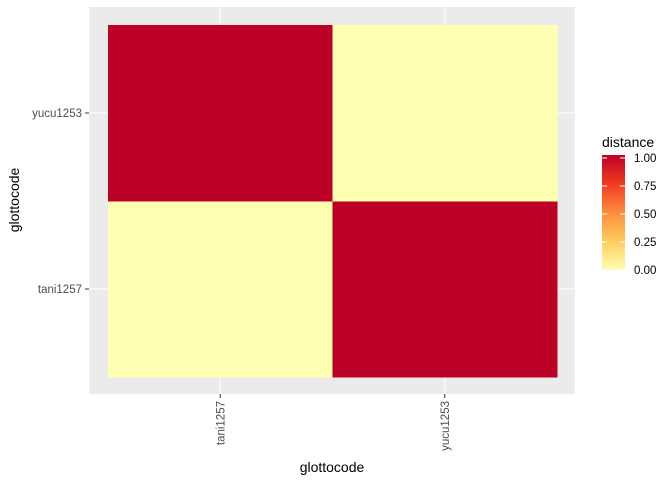  Describe the element at coordinates (613, 212) in the screenshot. I see `legend-colorbar` at that location.